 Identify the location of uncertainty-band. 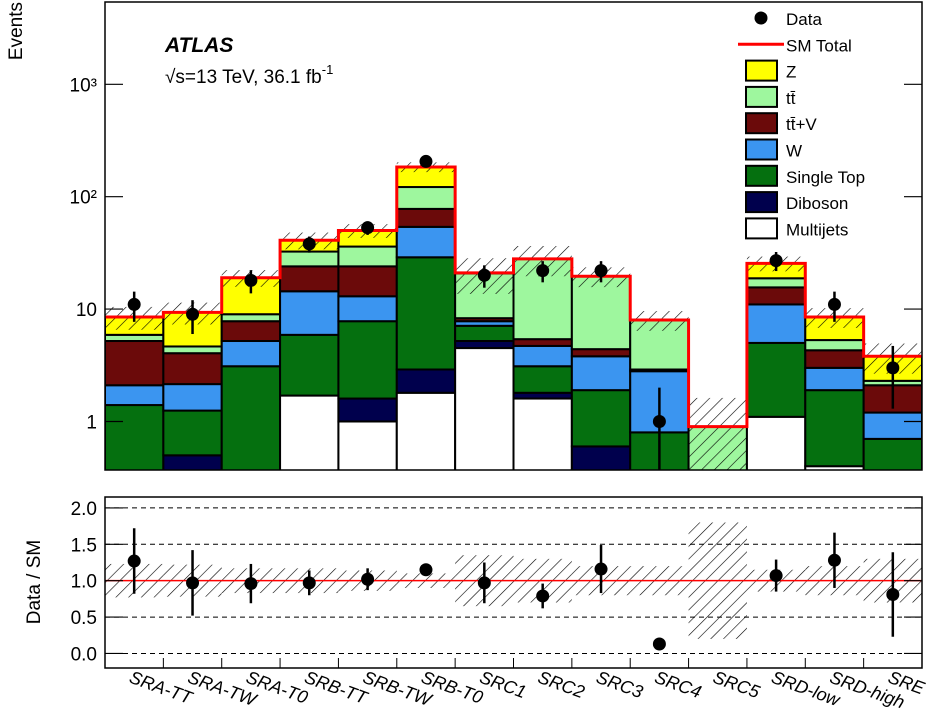
(717, 433).